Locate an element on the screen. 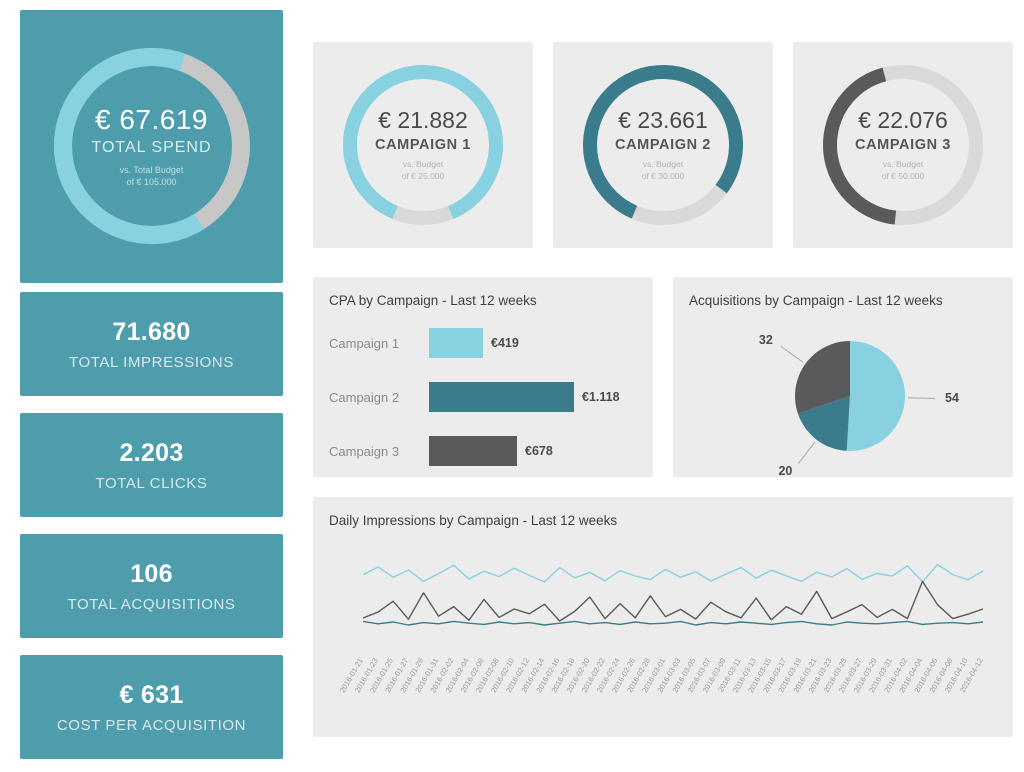 Image resolution: width=1024 pixels, height=772 pixels. bar-row: Campaign 2 €1.118 is located at coordinates (491, 397).